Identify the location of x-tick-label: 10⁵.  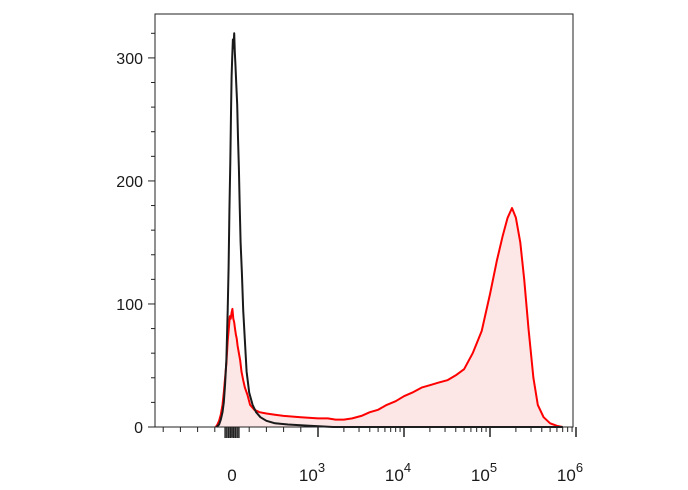
(484, 472).